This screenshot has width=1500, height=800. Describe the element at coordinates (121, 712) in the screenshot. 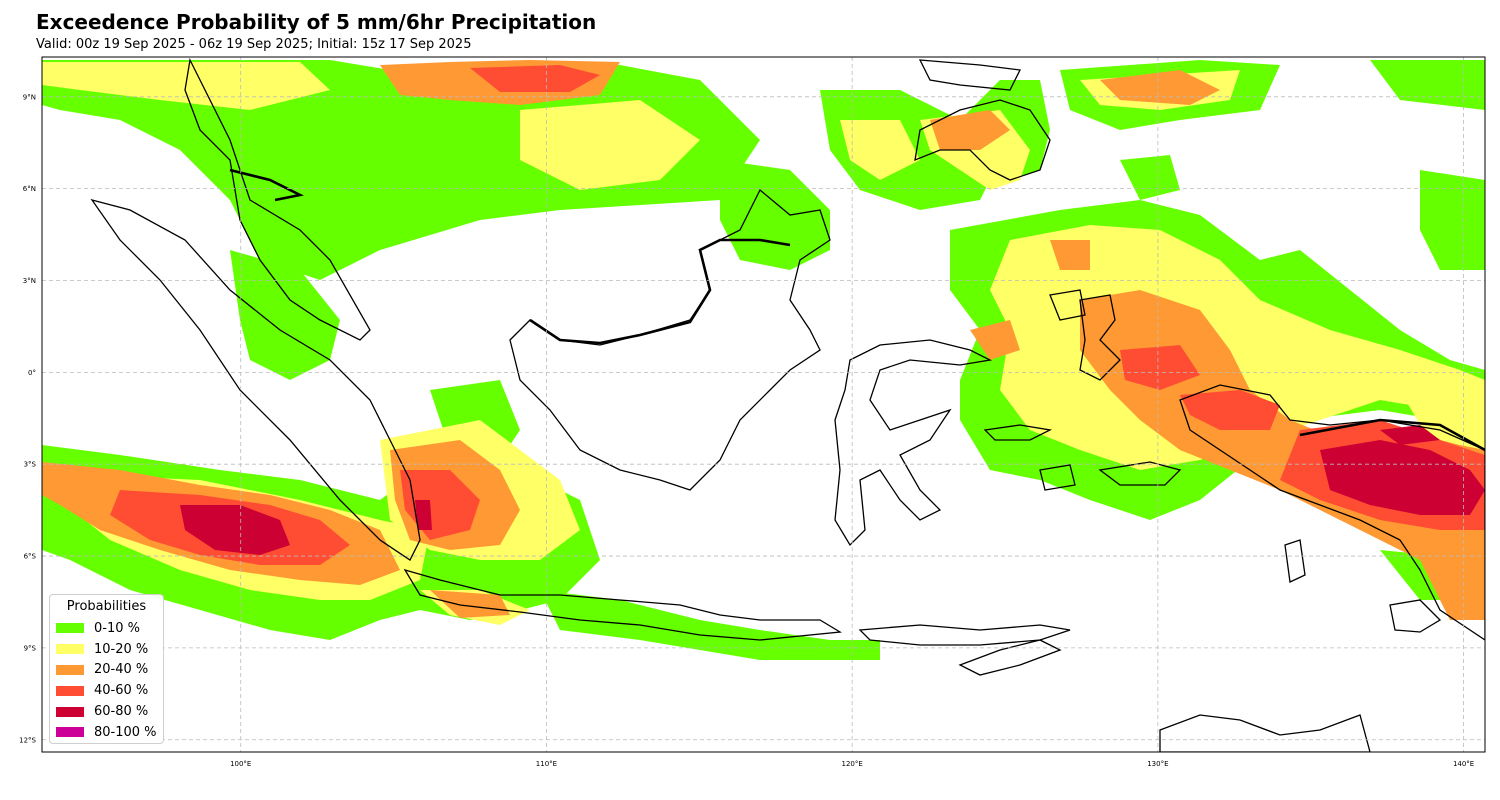

I see `legend-label: 60-80 %` at that location.